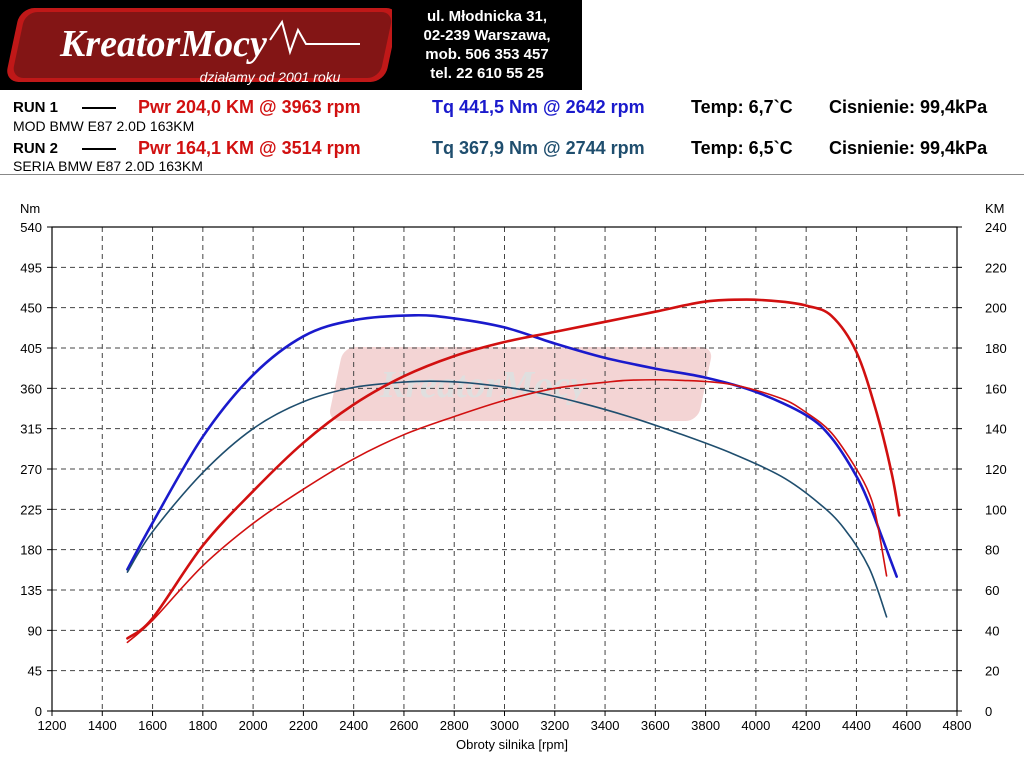  I want to click on run-1-legend-line, so click(99, 108).